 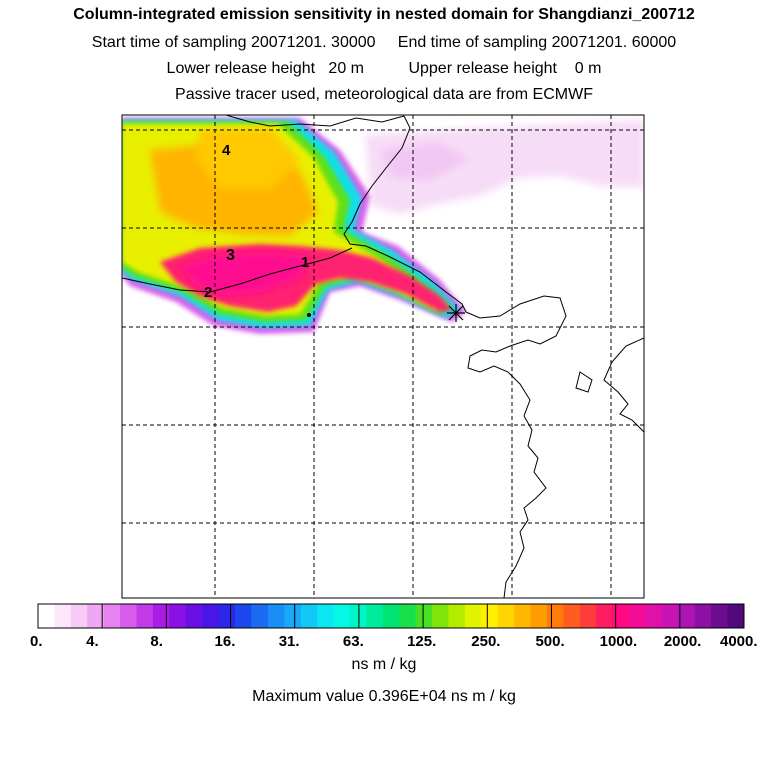 I want to click on colorbar-tick-label: 1000., so click(x=619, y=641).